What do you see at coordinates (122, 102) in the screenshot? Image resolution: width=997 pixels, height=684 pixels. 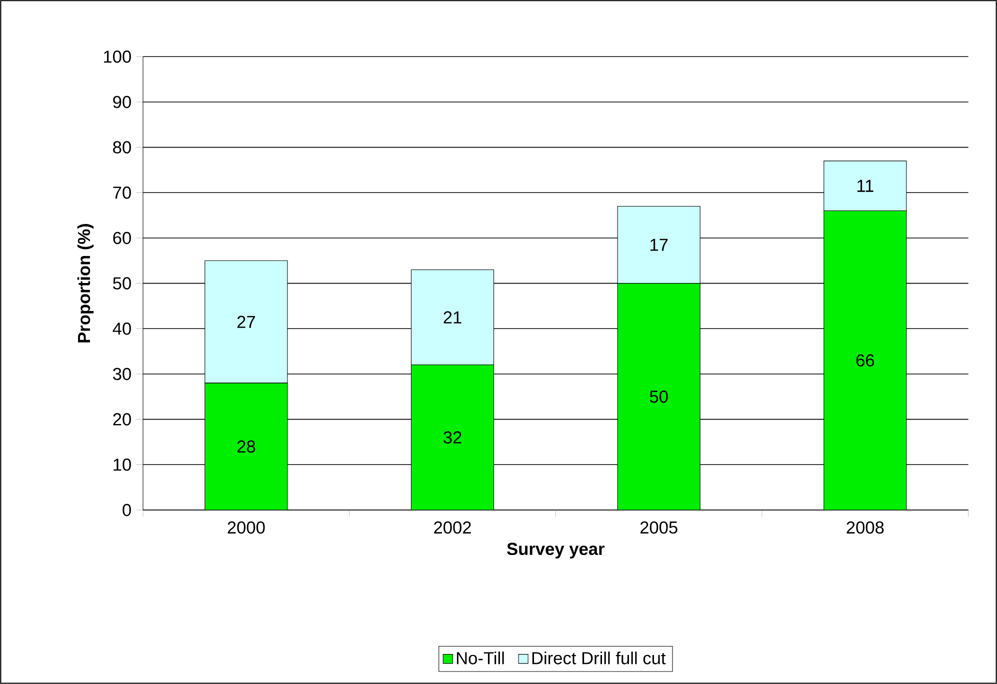 I see `y-tick-label: 90` at bounding box center [122, 102].